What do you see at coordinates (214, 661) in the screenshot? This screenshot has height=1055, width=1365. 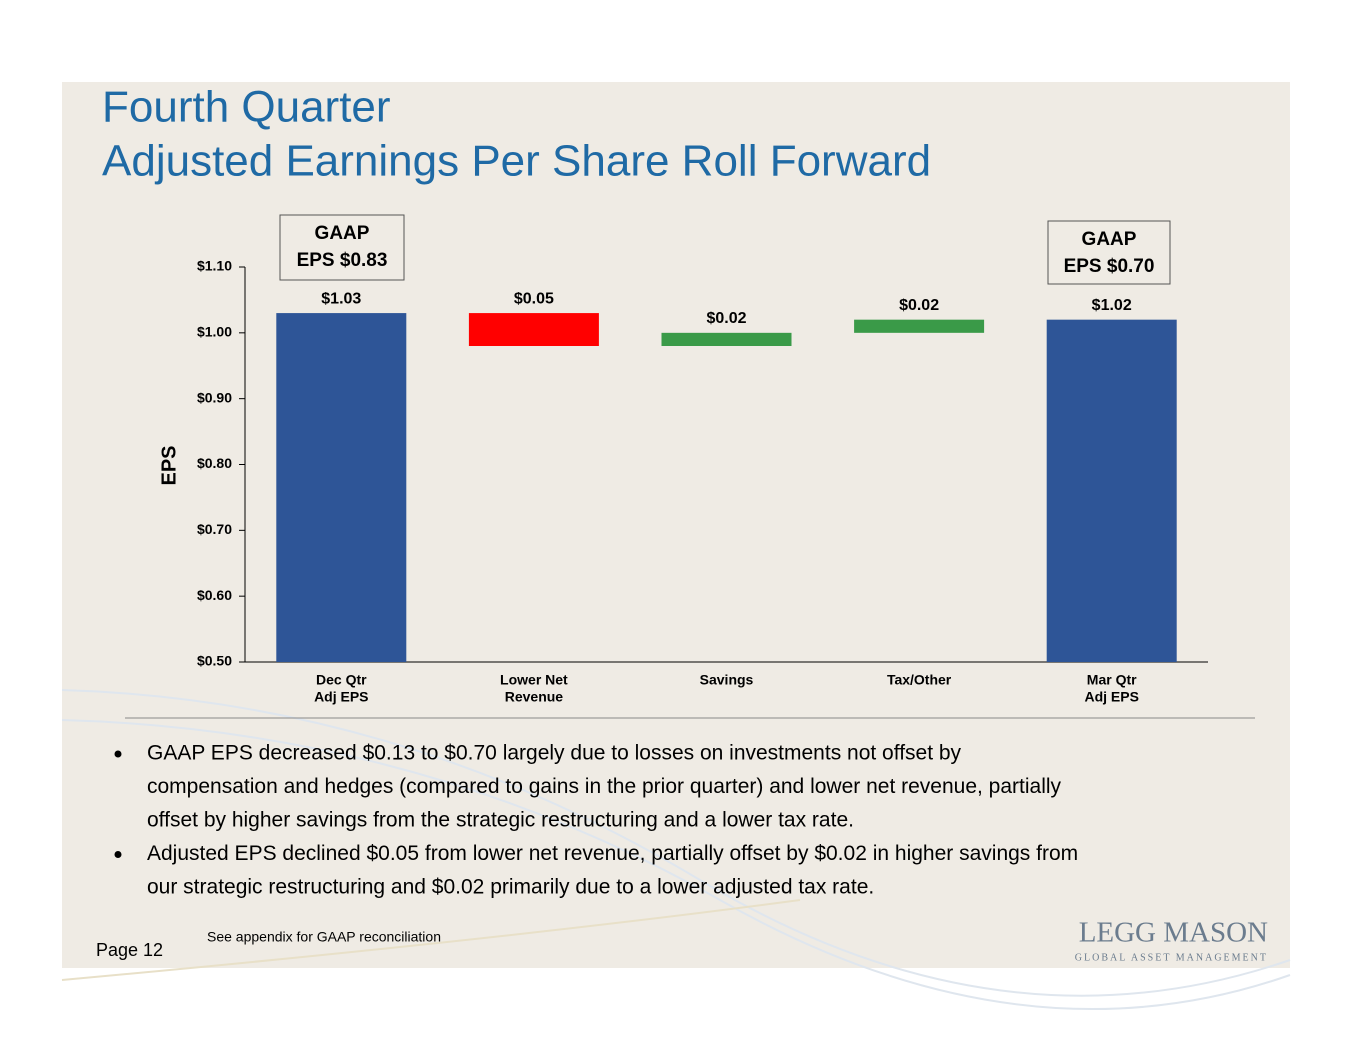 I see `y-tick-label: $0.50` at bounding box center [214, 661].